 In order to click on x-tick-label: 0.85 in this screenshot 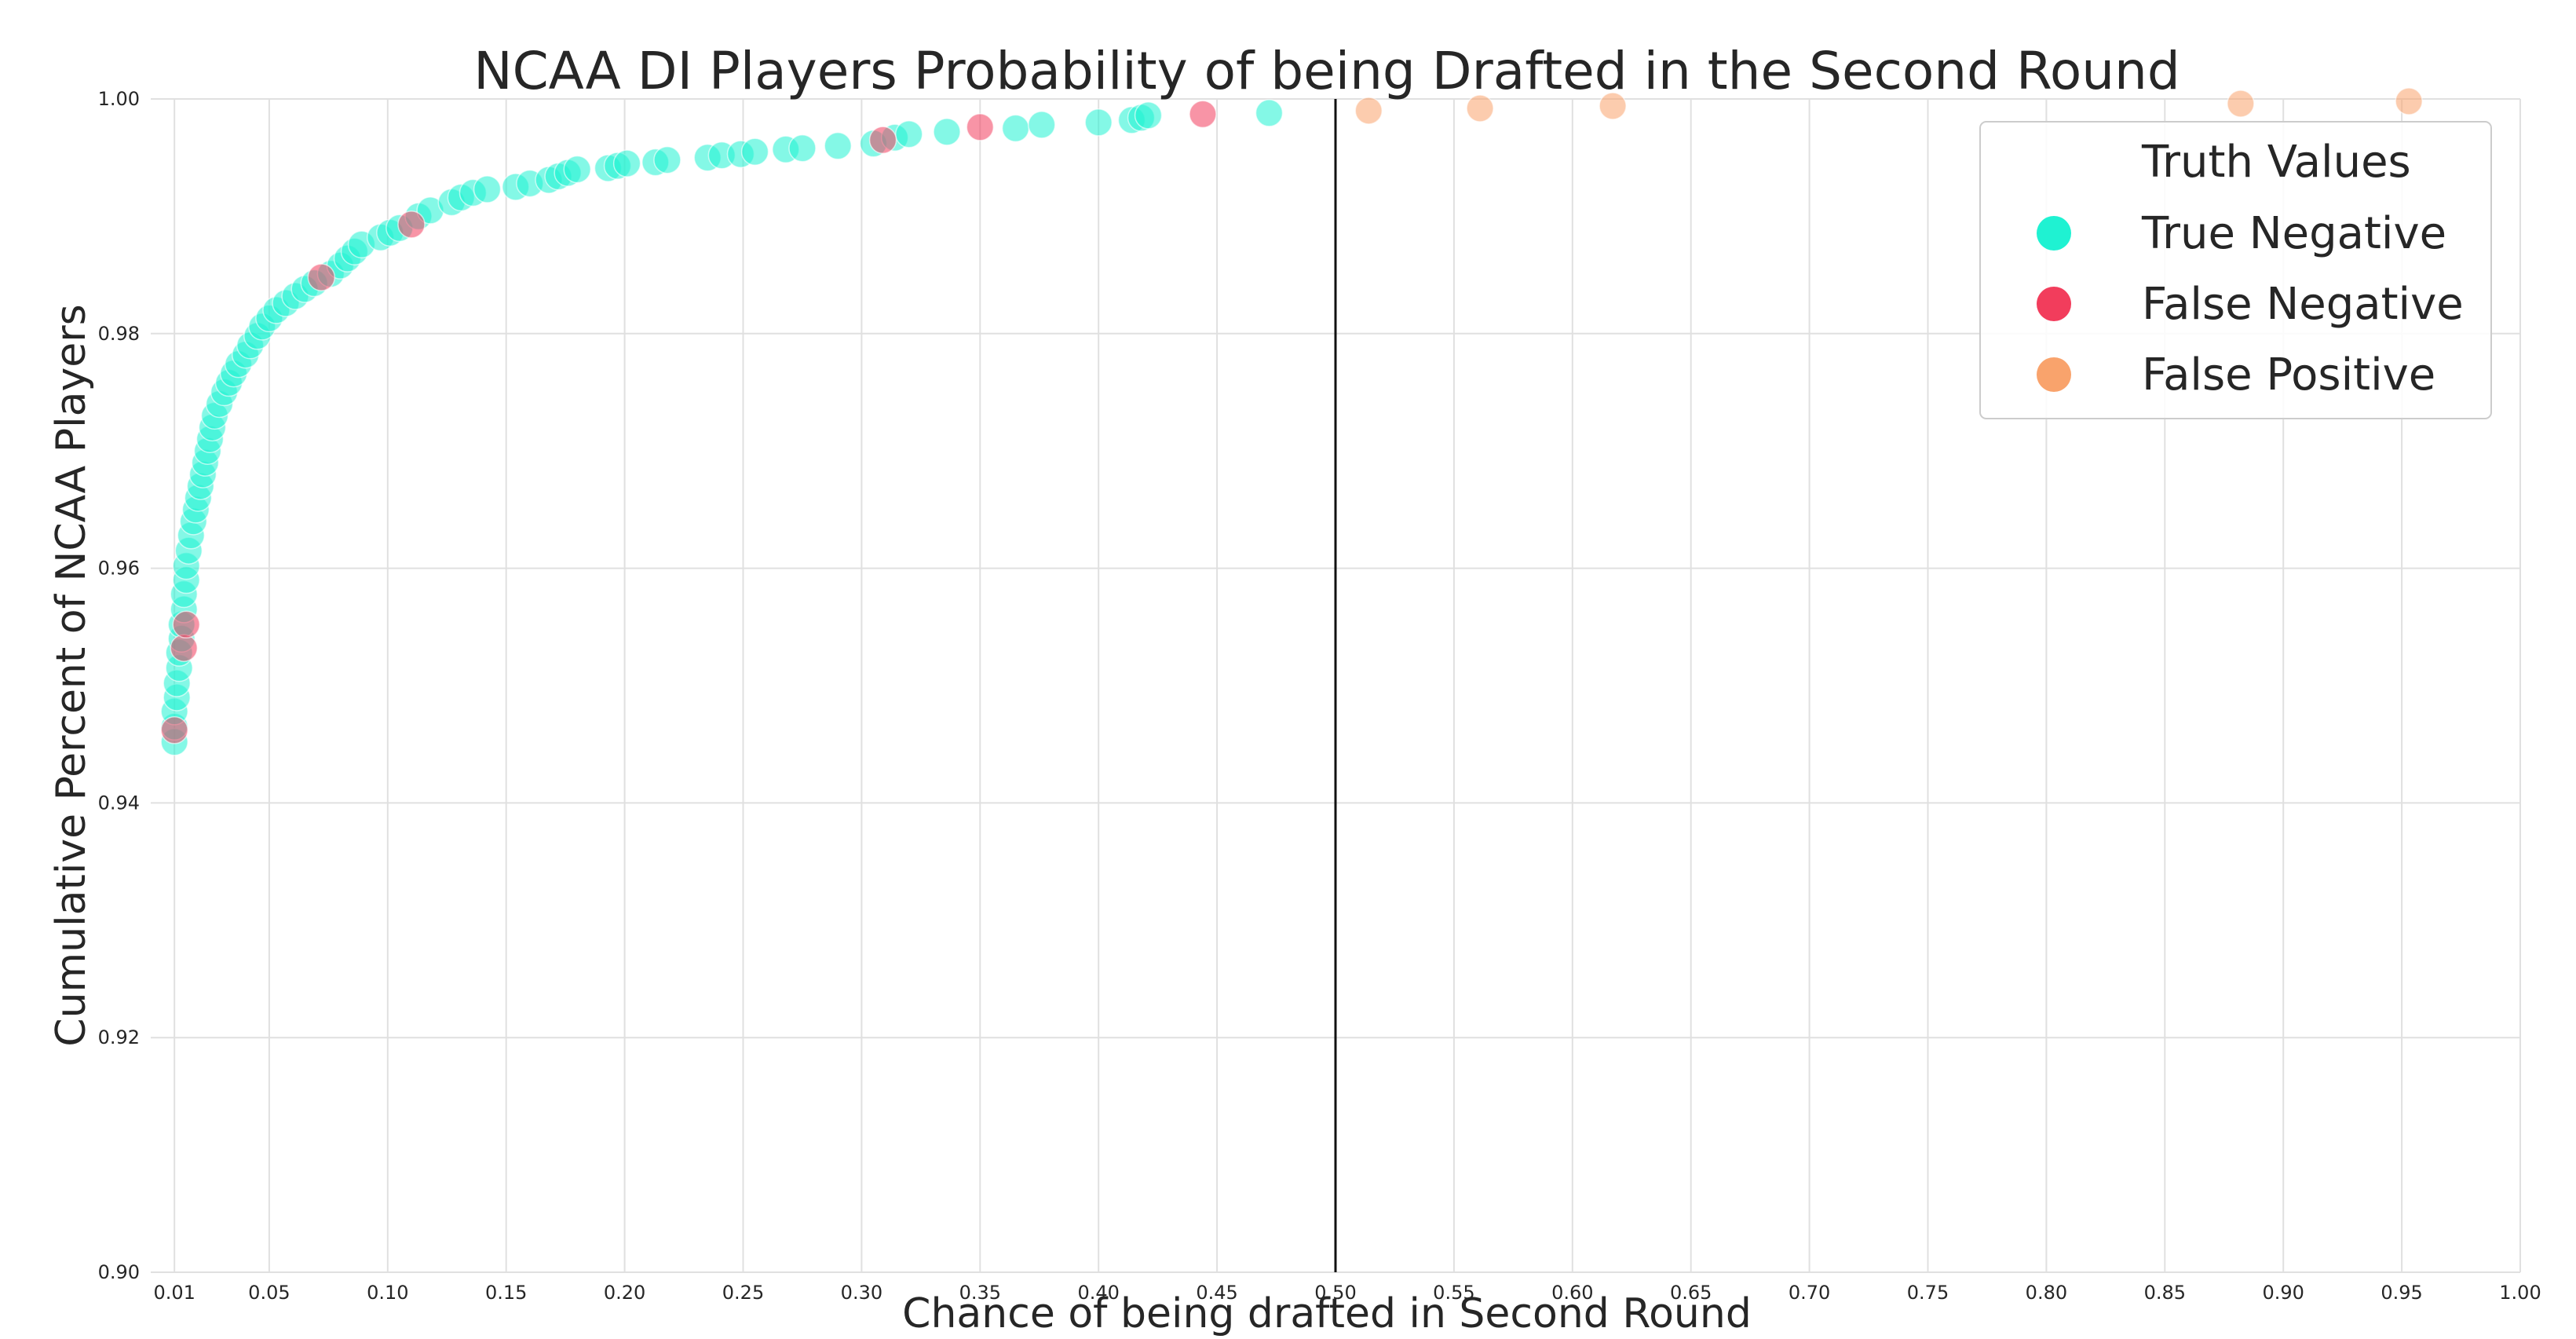, I will do `click(2165, 1293)`.